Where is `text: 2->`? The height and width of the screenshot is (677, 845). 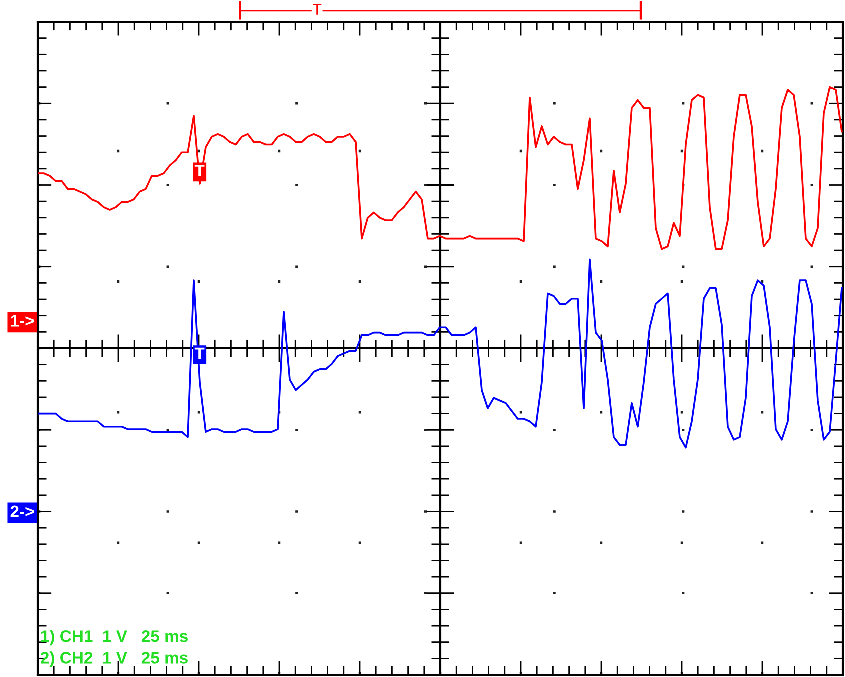 text: 2-> is located at coordinates (22, 512).